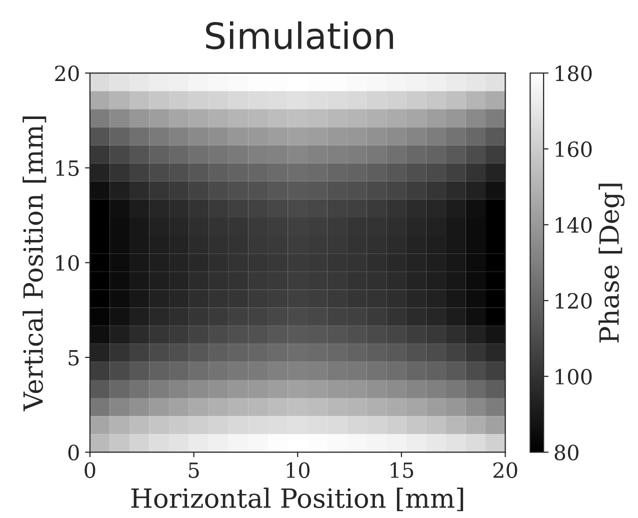 Image resolution: width=638 pixels, height=518 pixels. Describe the element at coordinates (73, 452) in the screenshot. I see `y-tick-label: 0` at that location.